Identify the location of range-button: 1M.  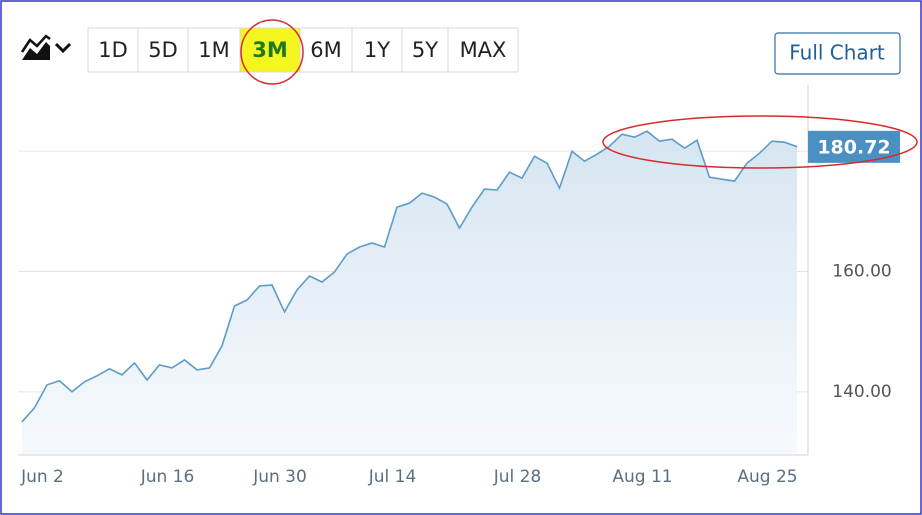
(214, 50).